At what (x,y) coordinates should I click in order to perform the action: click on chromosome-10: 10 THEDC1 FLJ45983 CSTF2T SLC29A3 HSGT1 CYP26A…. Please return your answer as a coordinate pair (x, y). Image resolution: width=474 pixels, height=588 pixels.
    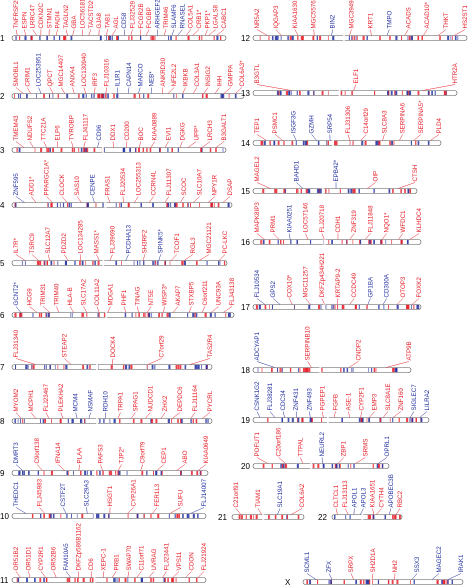
    Looking at the image, I should click on (104, 499).